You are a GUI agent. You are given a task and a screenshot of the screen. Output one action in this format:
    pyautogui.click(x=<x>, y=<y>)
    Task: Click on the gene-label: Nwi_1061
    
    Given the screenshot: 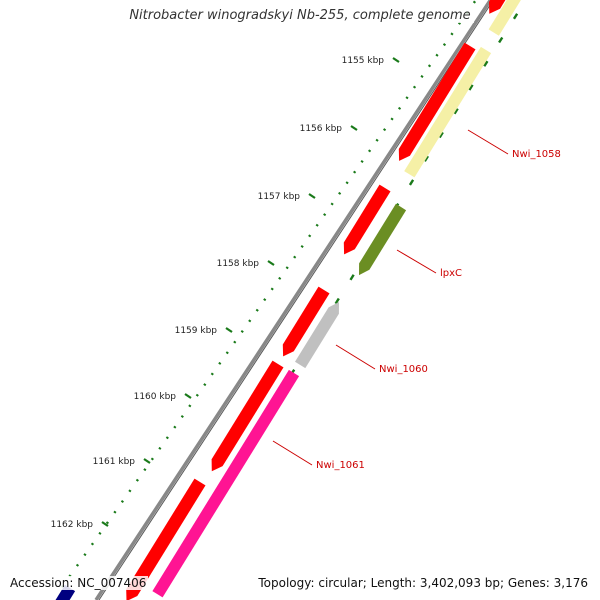 What is the action you would take?
    pyautogui.click(x=340, y=465)
    